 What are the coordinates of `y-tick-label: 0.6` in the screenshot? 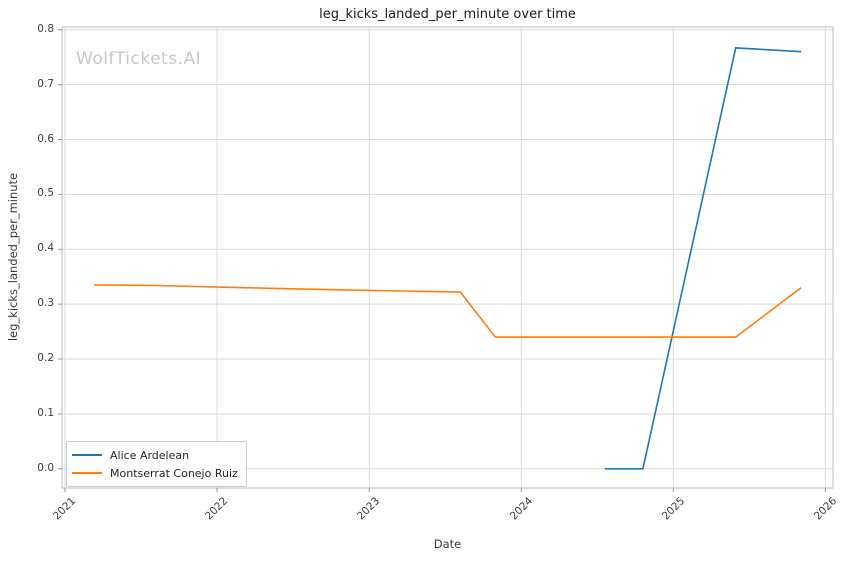 It's located at (45, 138).